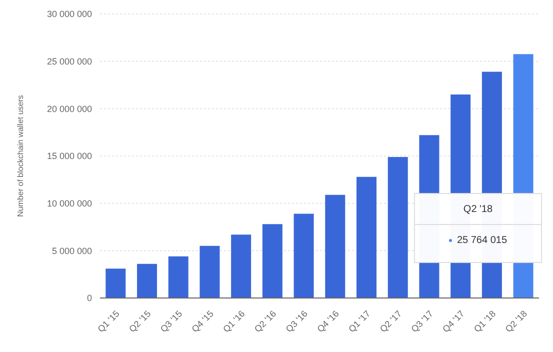 The height and width of the screenshot is (352, 553). Describe the element at coordinates (69, 109) in the screenshot. I see `y-tick-label: 20 000 000` at that location.